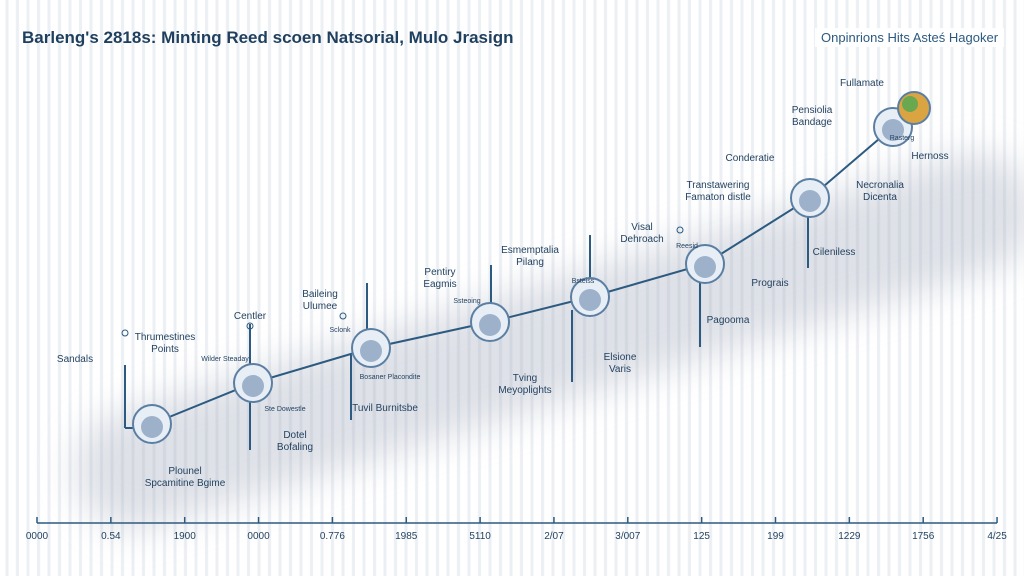 This screenshot has width=1024, height=576. Describe the element at coordinates (185, 483) in the screenshot. I see `timeline-label-line: Spcamitine Bgime` at that location.